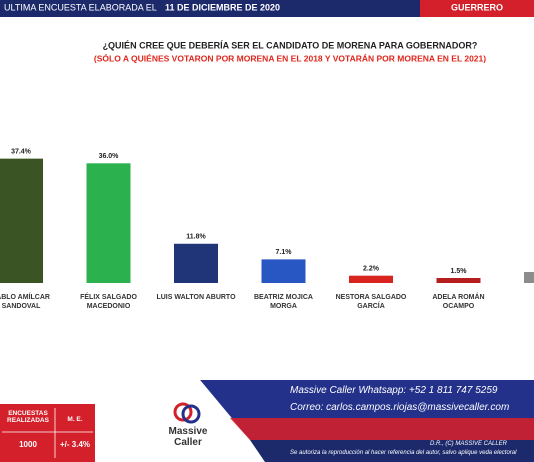  Describe the element at coordinates (188, 437) in the screenshot. I see `logo-text: Massive Caller` at that location.